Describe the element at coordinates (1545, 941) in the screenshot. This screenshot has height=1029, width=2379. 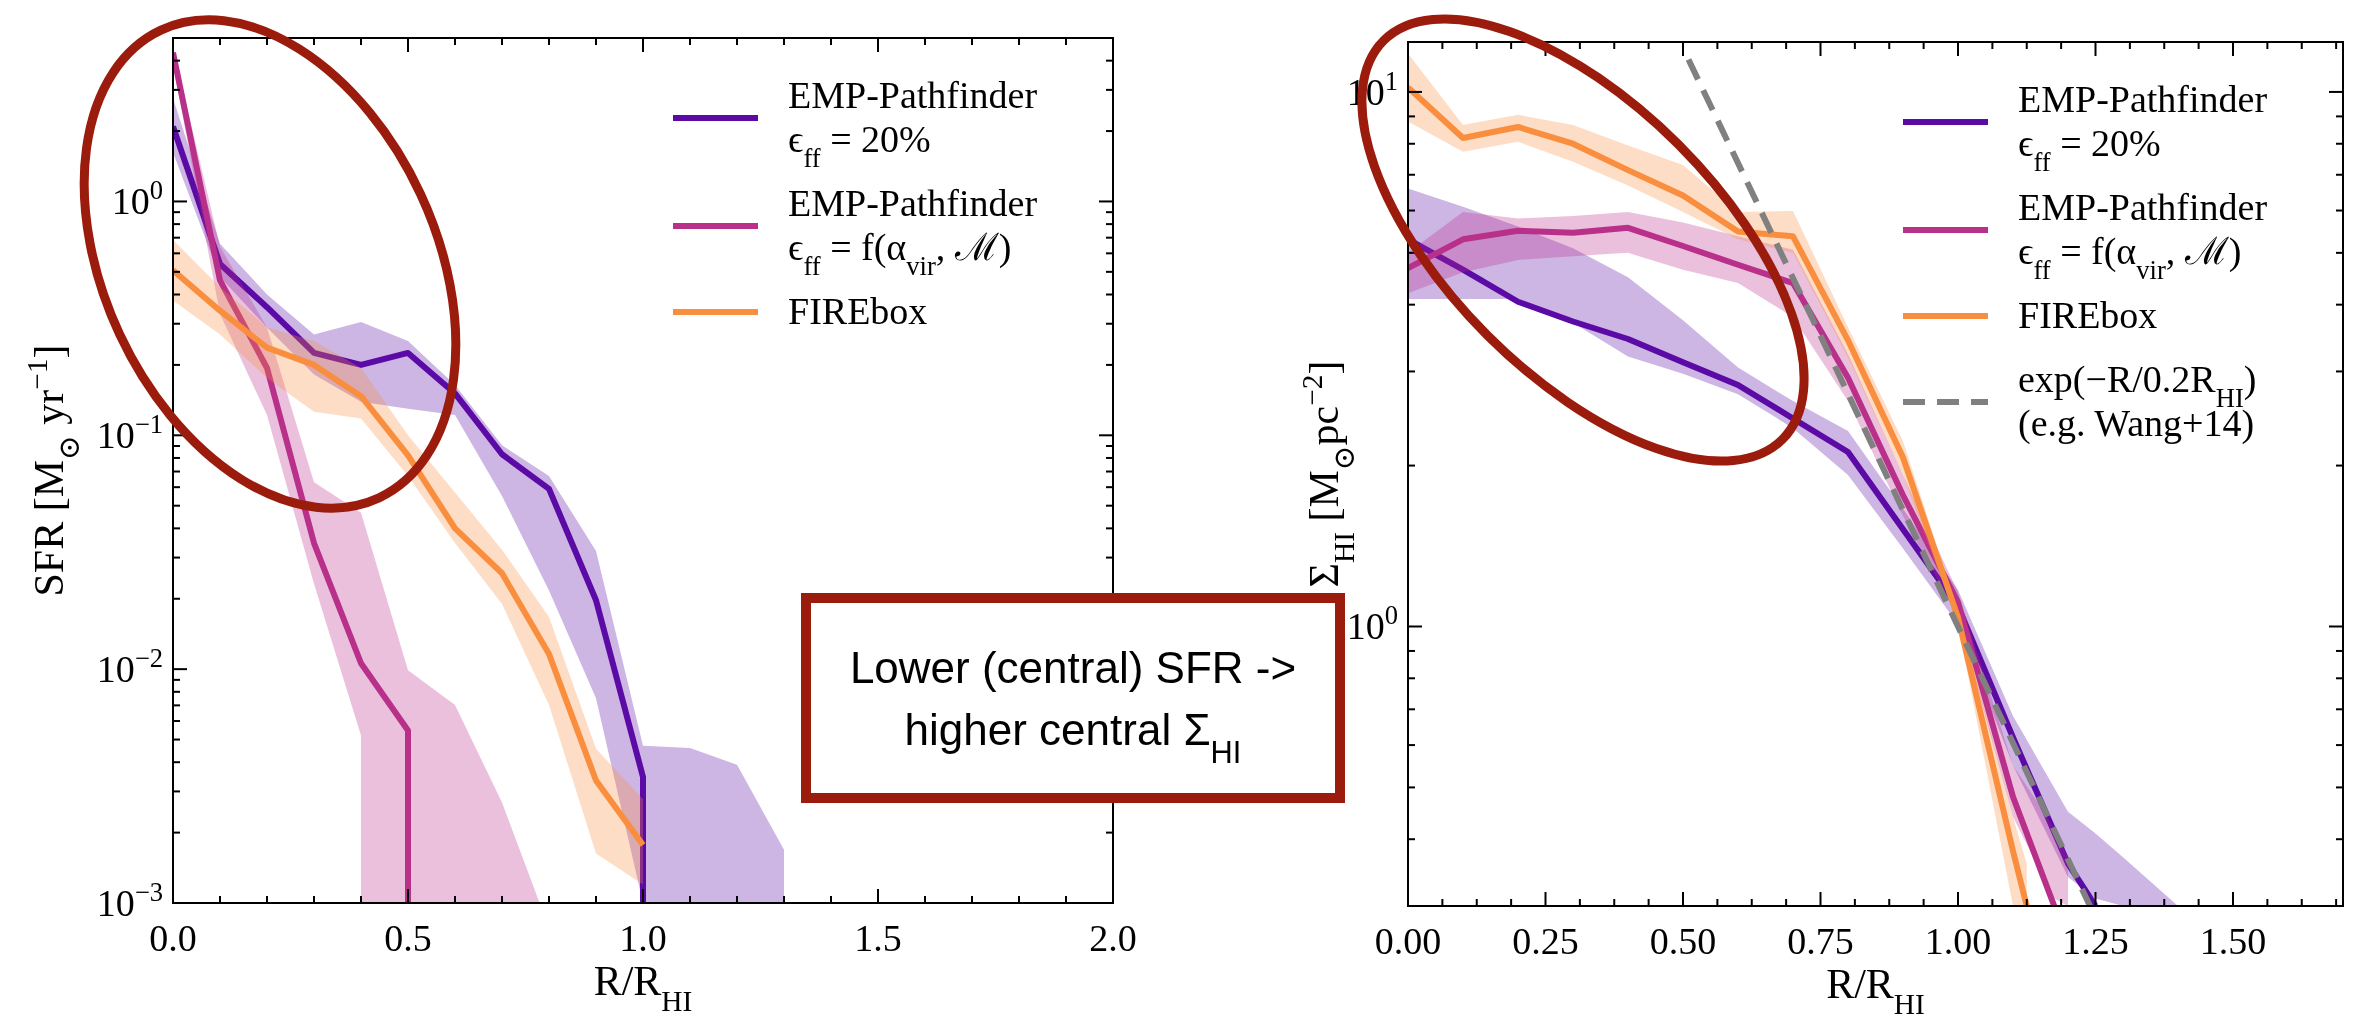
I see `x-tick-label: 0.25` at that location.